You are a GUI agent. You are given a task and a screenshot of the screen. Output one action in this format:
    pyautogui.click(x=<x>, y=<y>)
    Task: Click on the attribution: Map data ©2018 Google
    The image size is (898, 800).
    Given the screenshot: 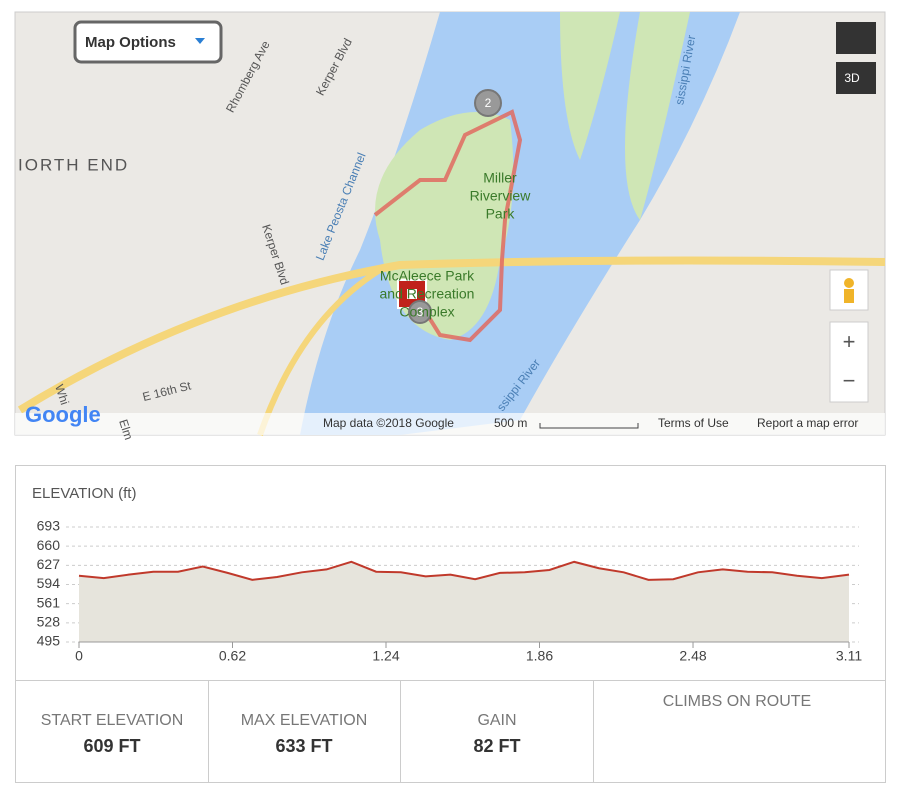 What is the action you would take?
    pyautogui.click(x=388, y=423)
    